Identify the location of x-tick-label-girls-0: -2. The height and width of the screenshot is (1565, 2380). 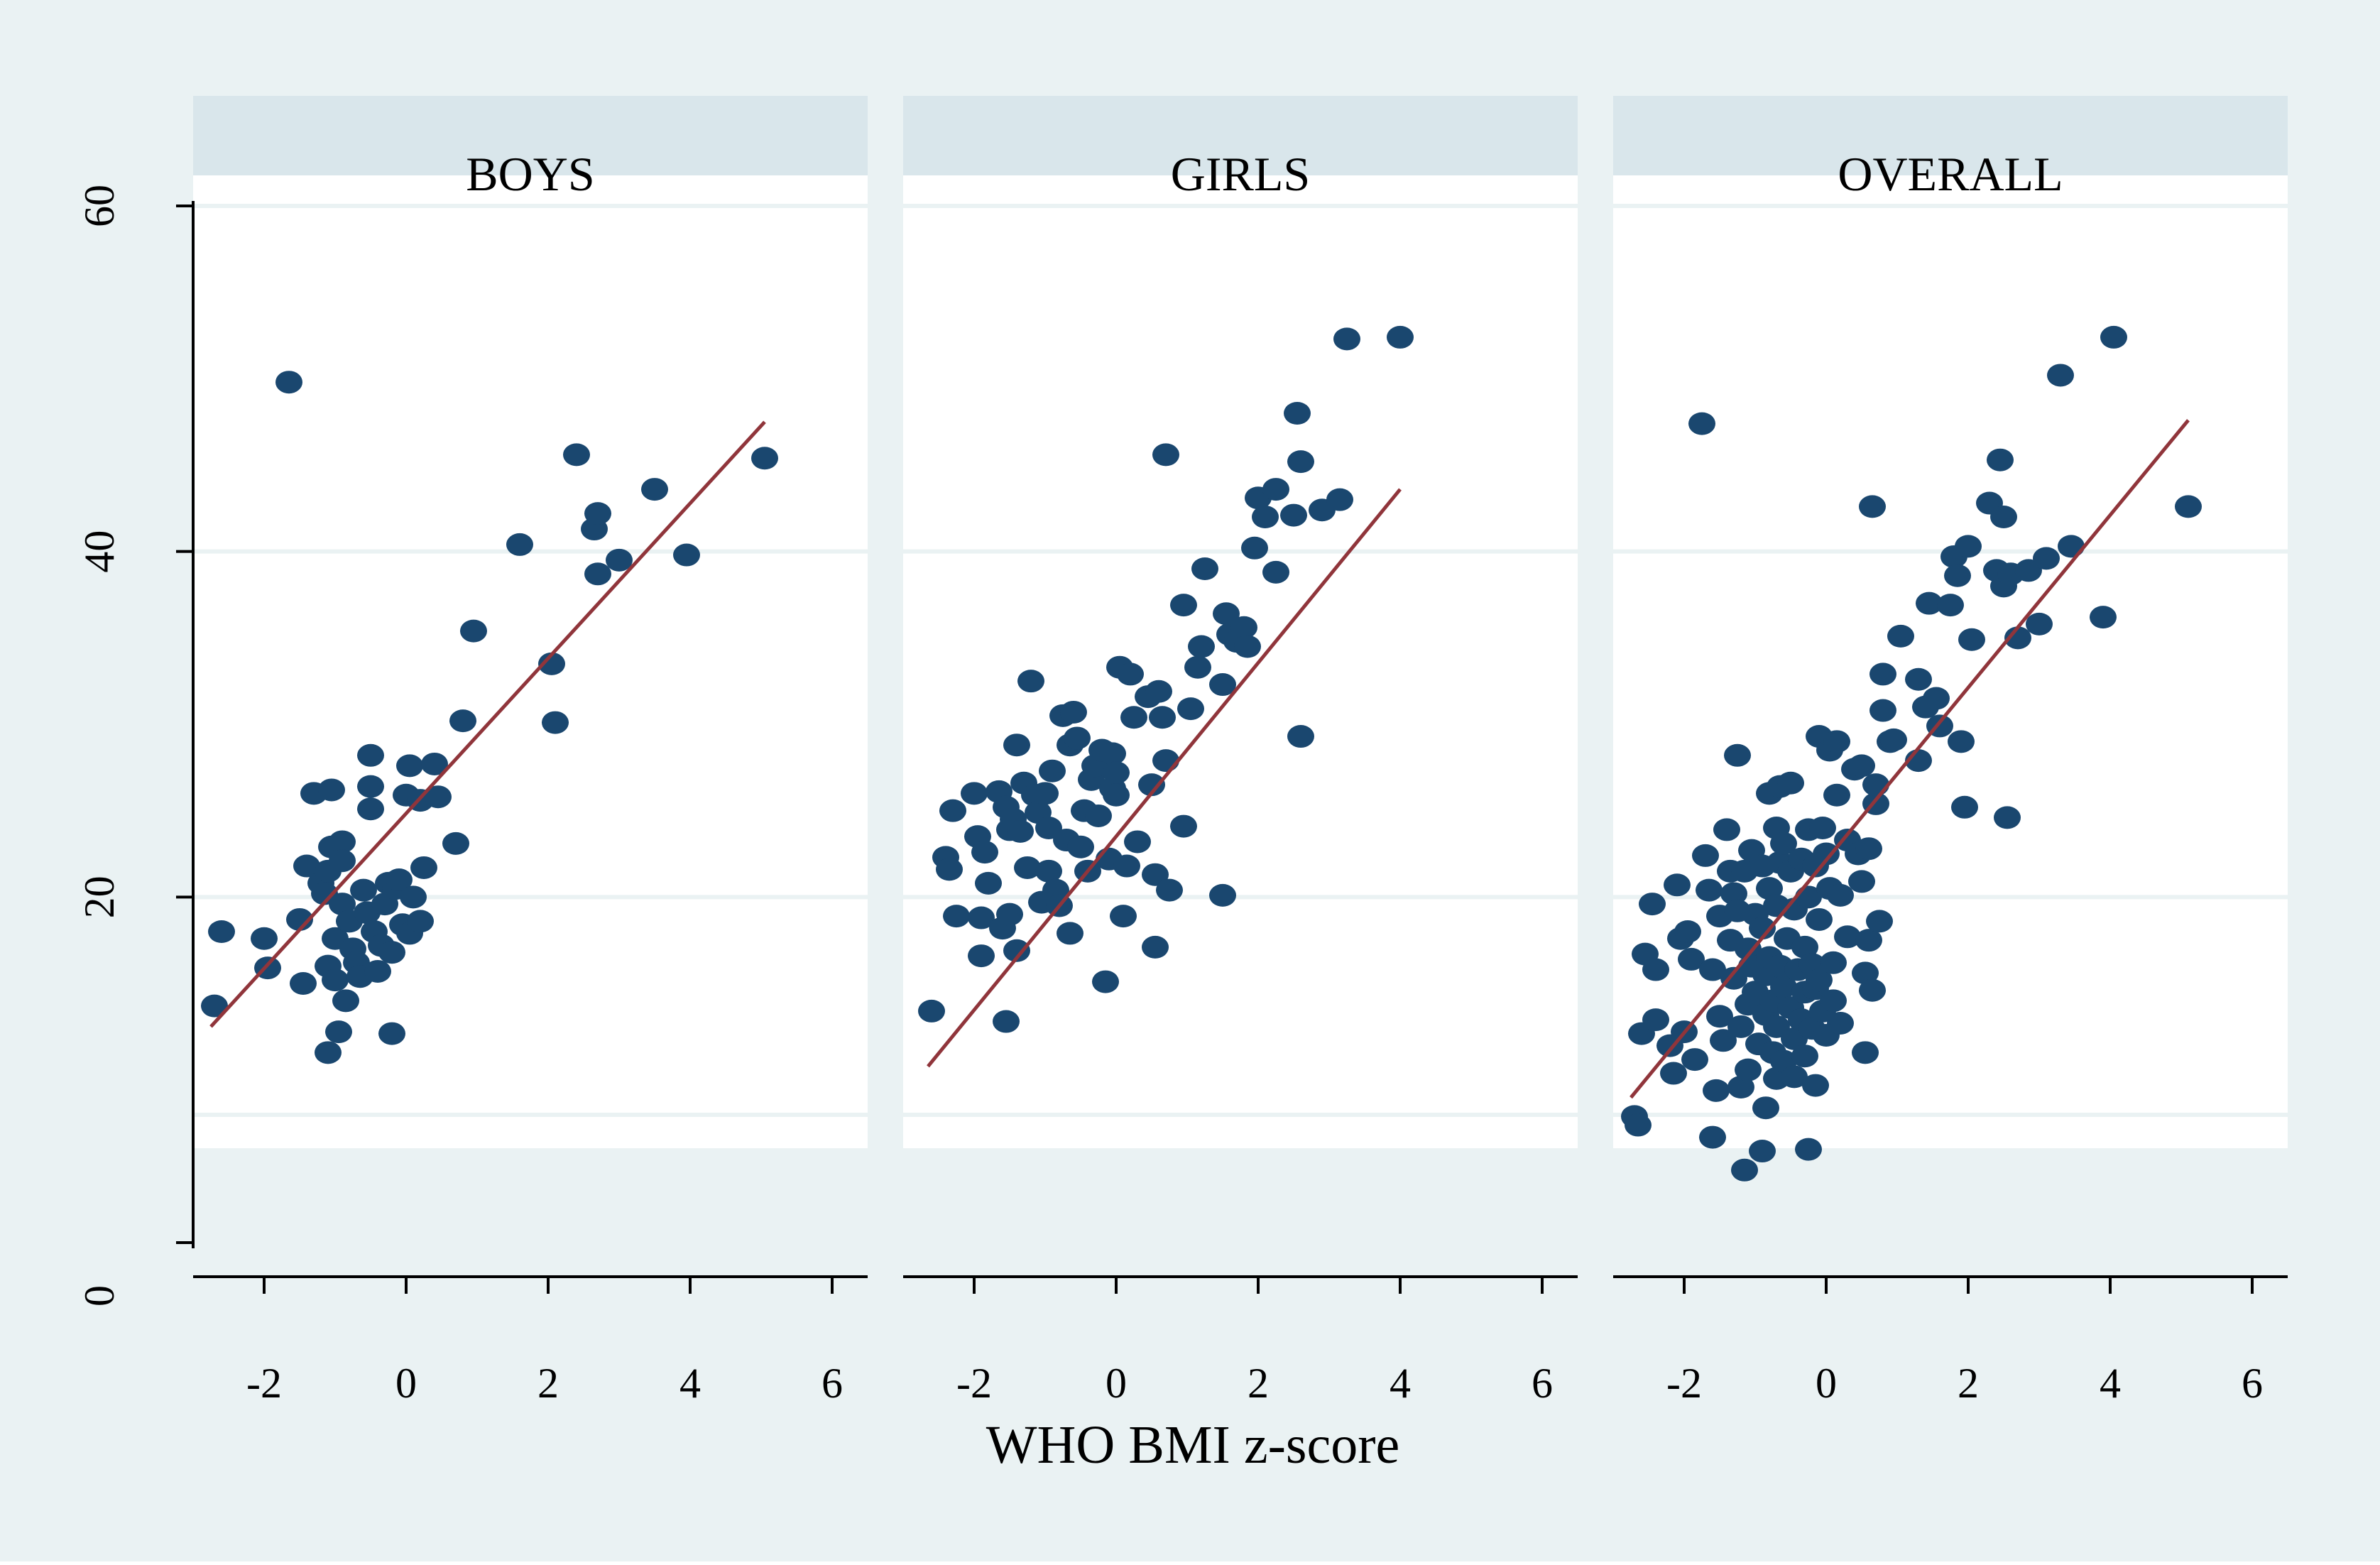
(974, 1383).